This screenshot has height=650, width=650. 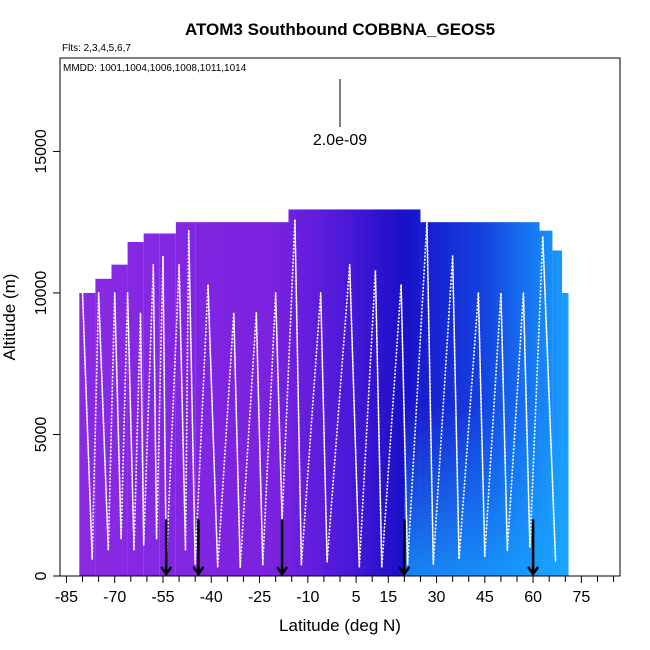 What do you see at coordinates (41, 293) in the screenshot?
I see `y-tick-label-2: 10000` at bounding box center [41, 293].